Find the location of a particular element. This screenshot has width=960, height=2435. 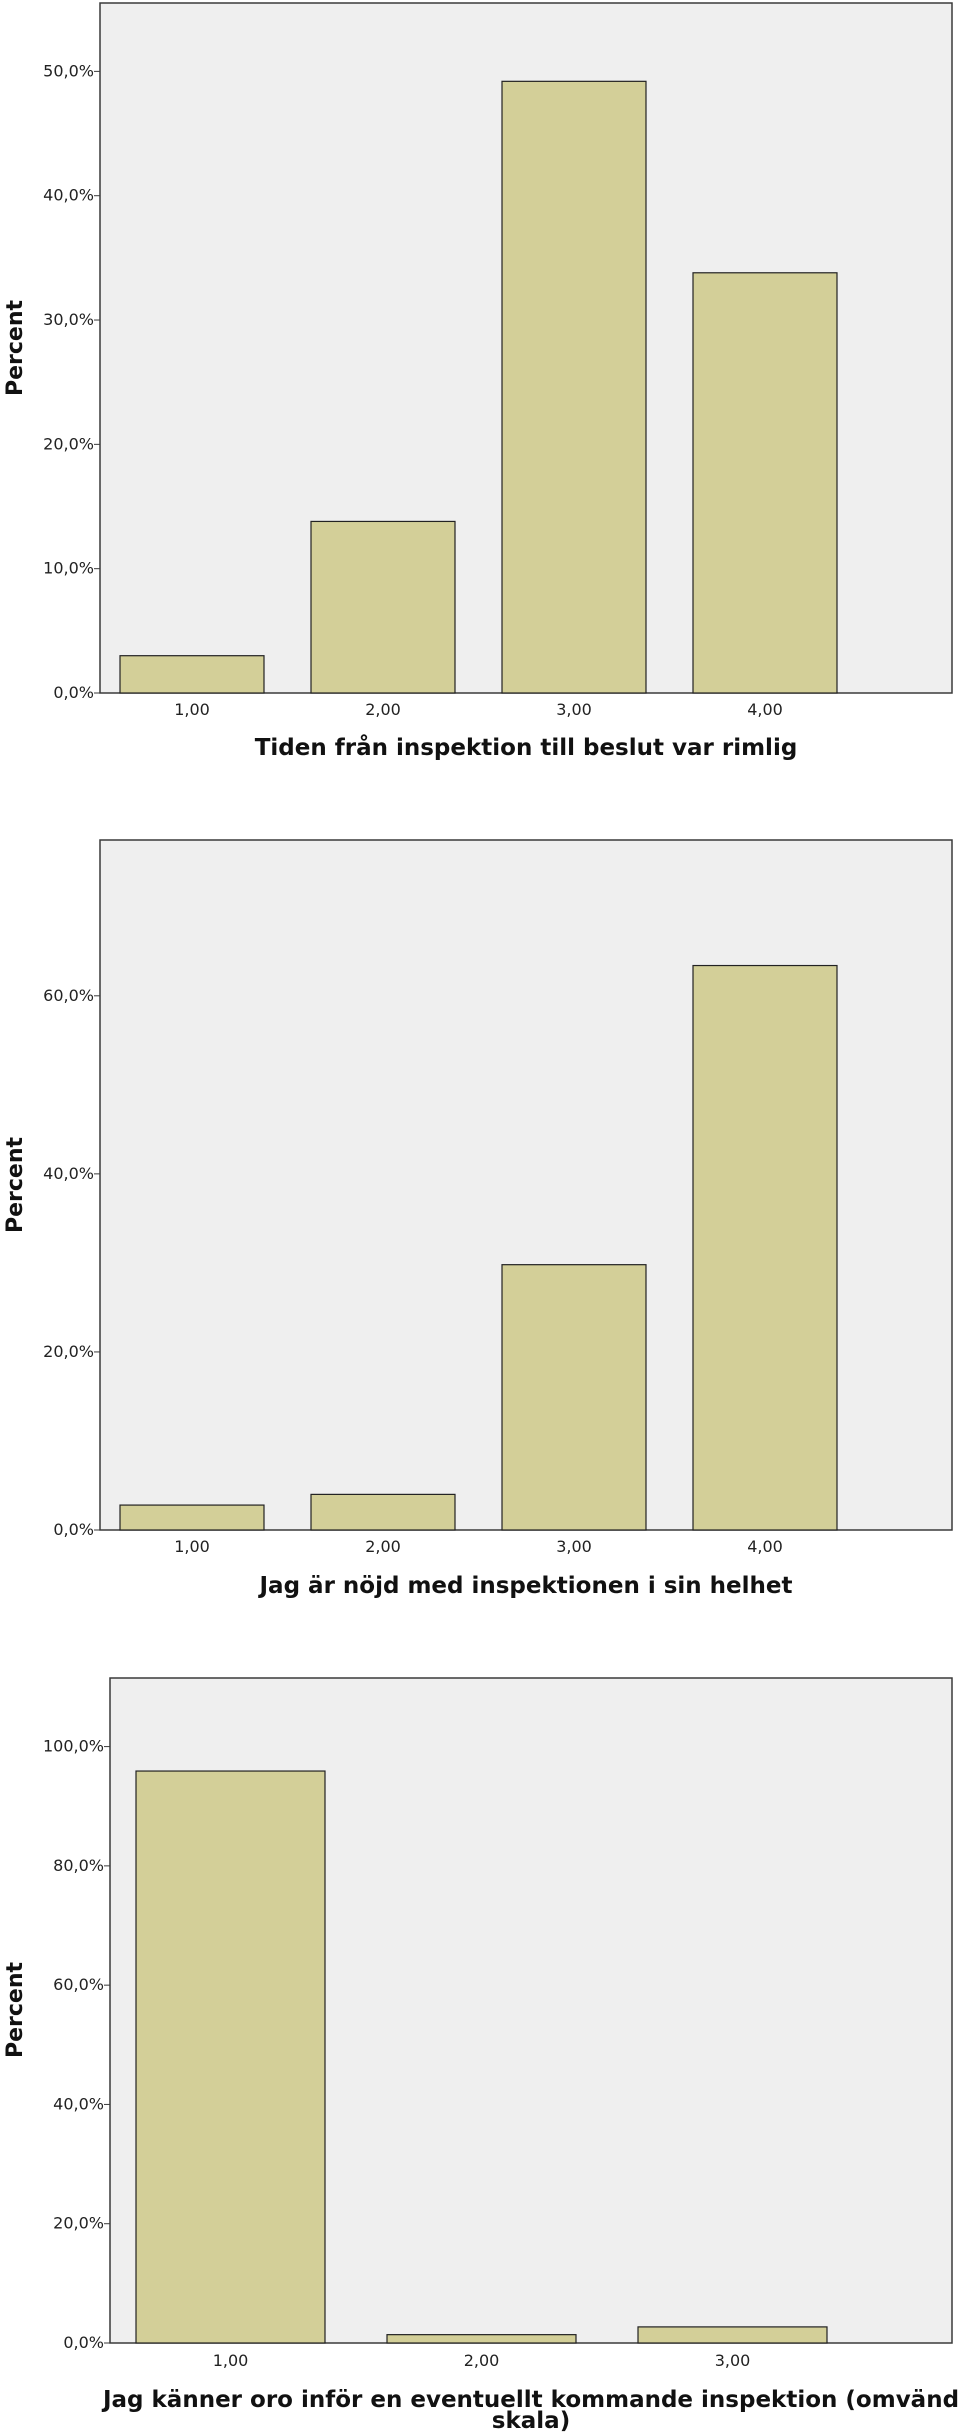

chart-2-xtick-label: 3,00 is located at coordinates (574, 1546).